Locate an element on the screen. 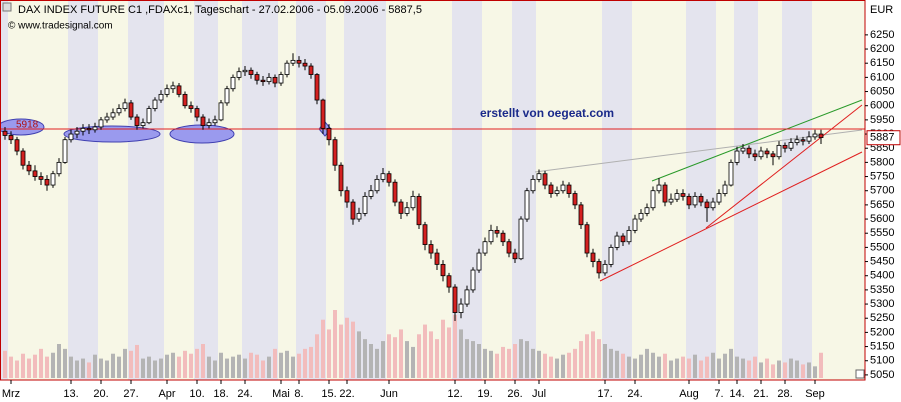 The image size is (901, 402). x-tick-label: 15. is located at coordinates (328, 394).